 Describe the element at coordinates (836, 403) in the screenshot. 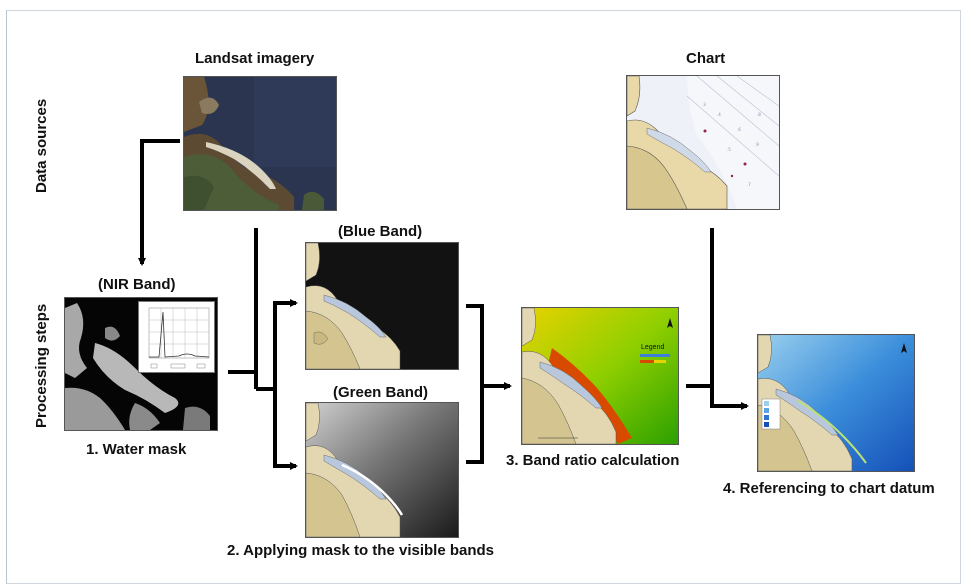

I see `chart-datum-image` at that location.